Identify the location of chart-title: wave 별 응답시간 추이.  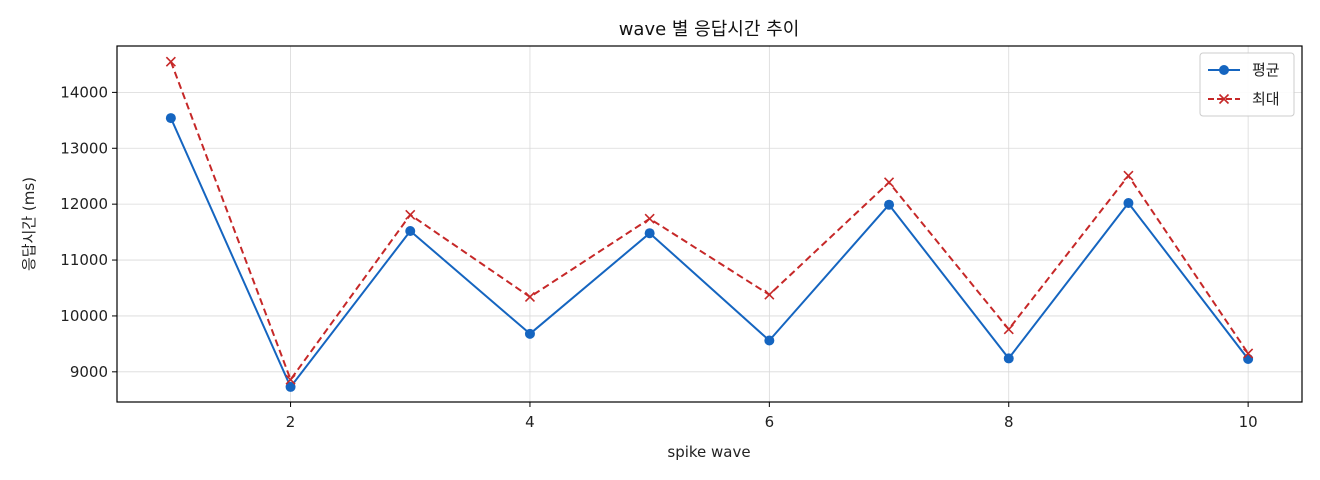
(709, 29).